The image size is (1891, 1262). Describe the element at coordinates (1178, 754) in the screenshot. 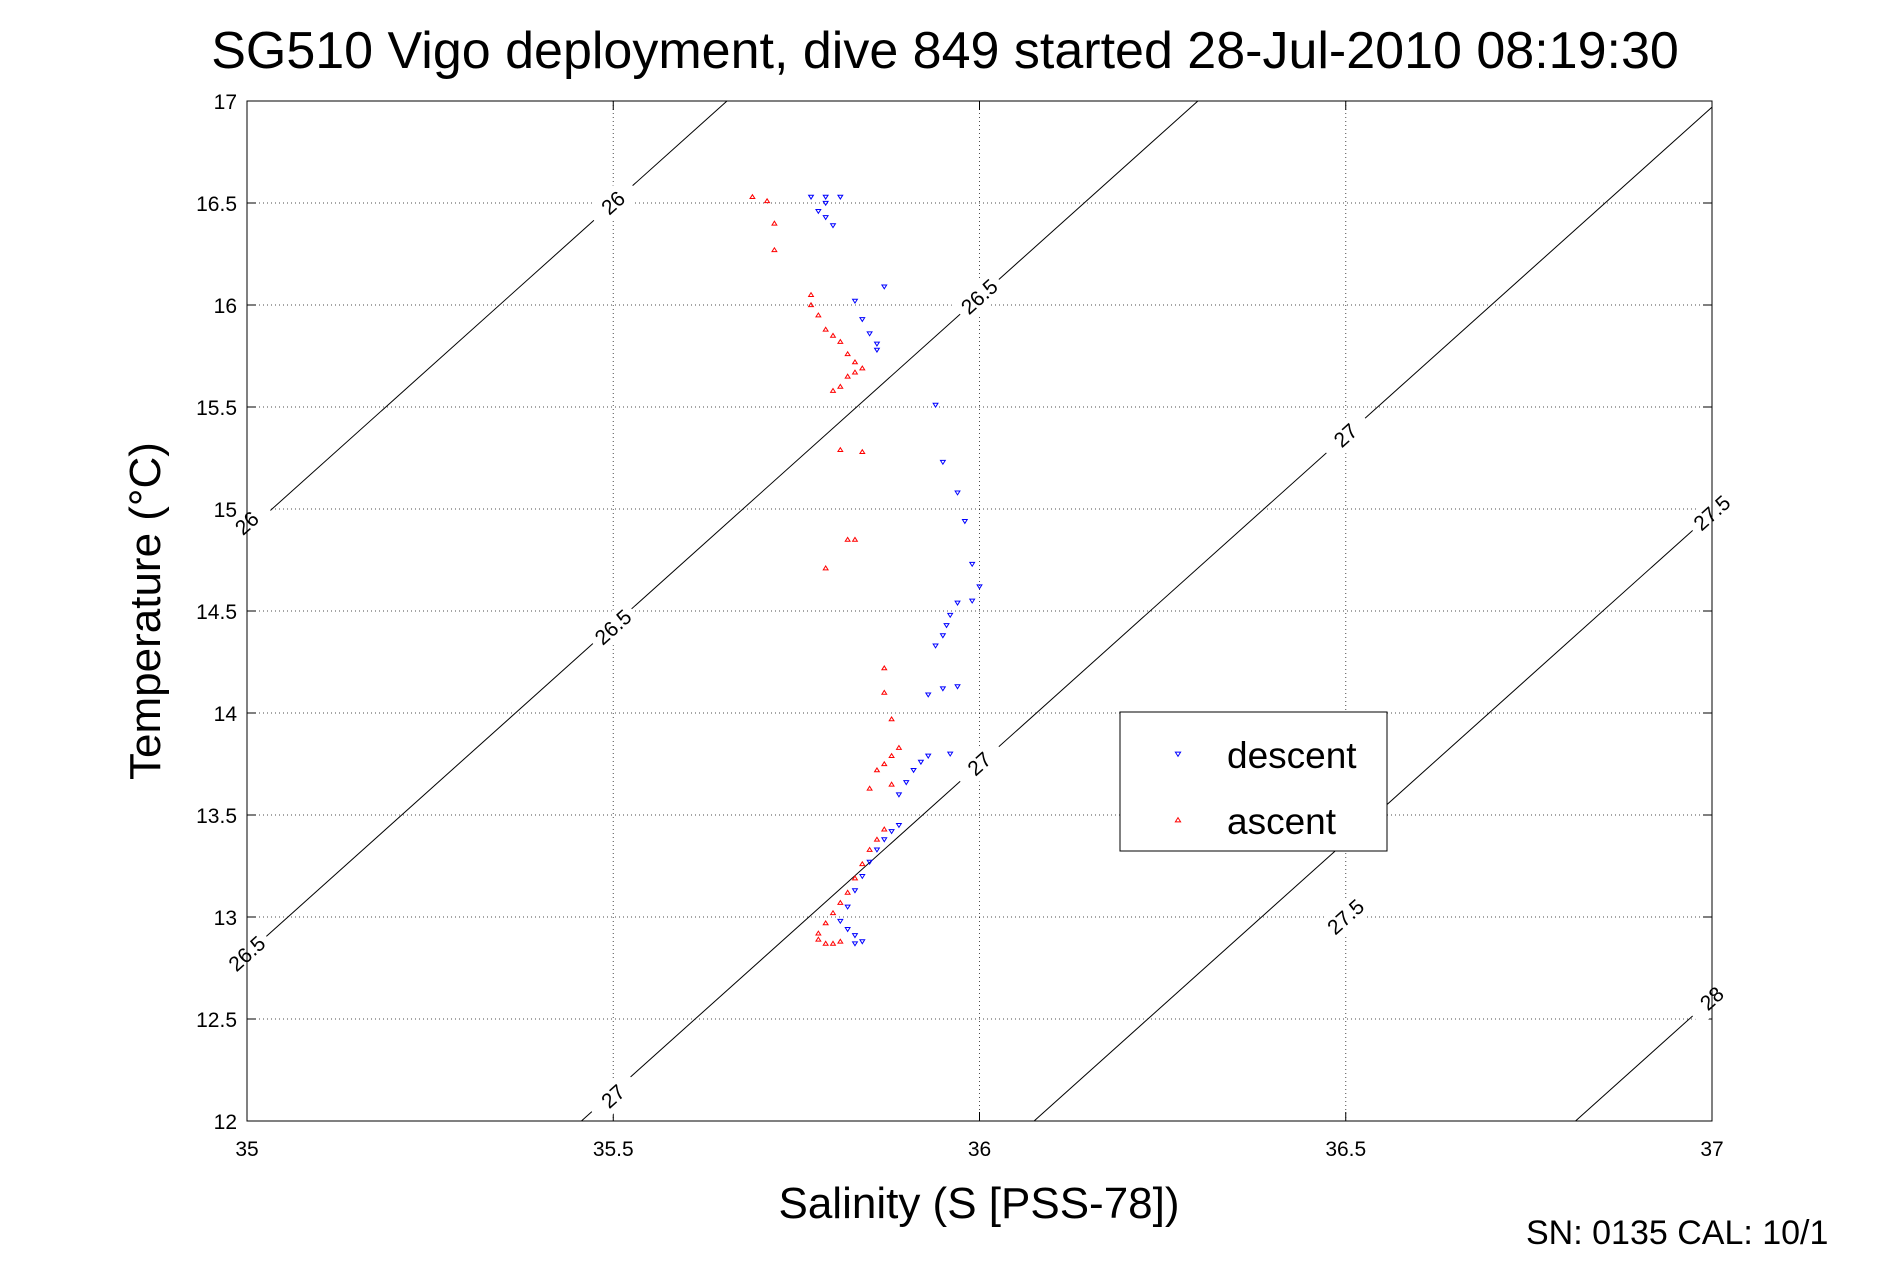

I see `legend-descent-marker` at that location.